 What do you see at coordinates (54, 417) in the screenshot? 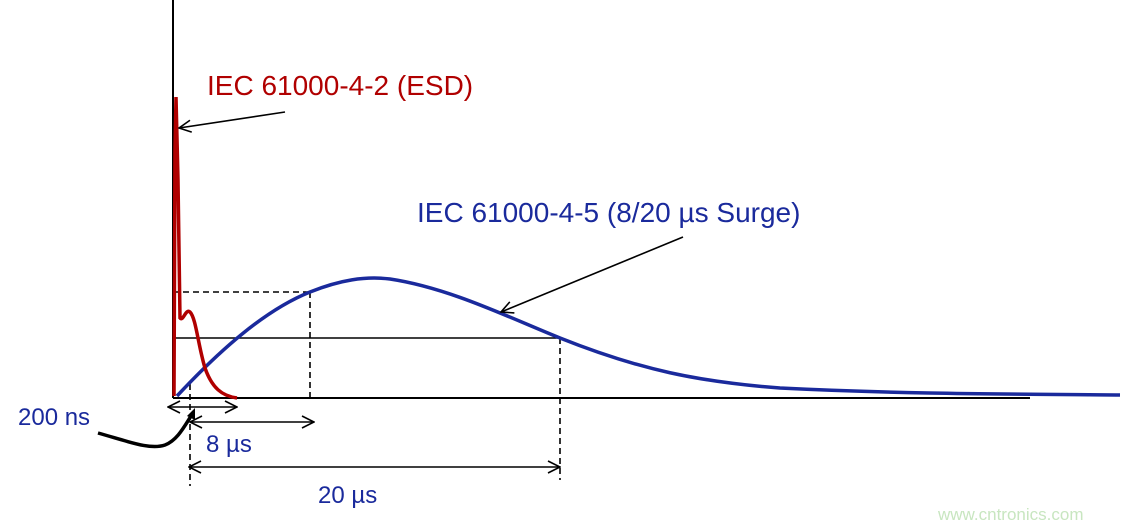
I see `esd-rise-label: 200 ns` at bounding box center [54, 417].